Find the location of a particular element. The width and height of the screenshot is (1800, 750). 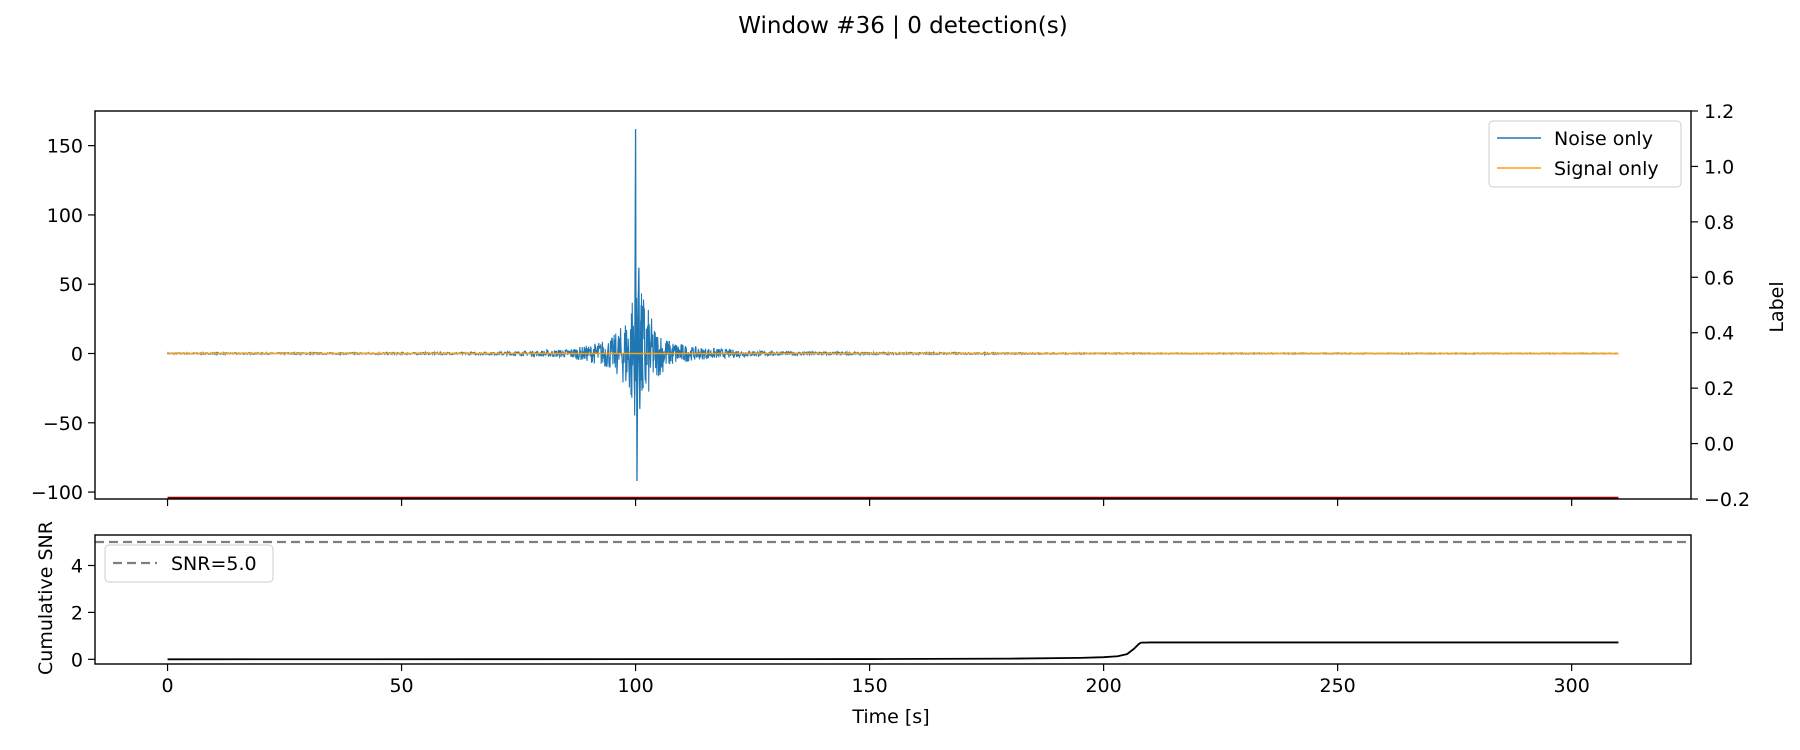

waveform-y-tick-label-4: −50 is located at coordinates (63, 424).